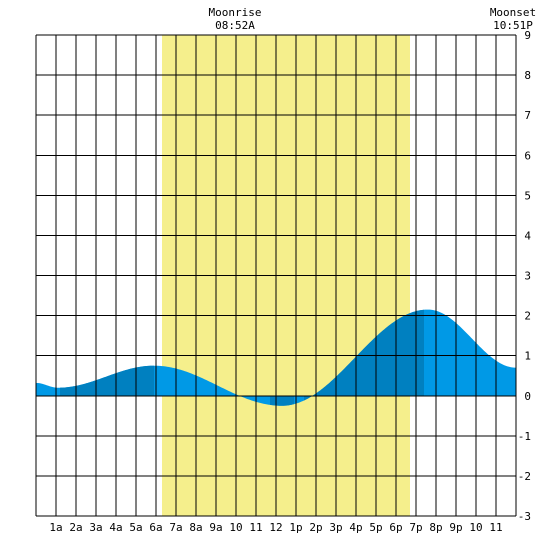 The width and height of the screenshot is (550, 550). I want to click on y-tick-label-12: -3, so click(524, 516).